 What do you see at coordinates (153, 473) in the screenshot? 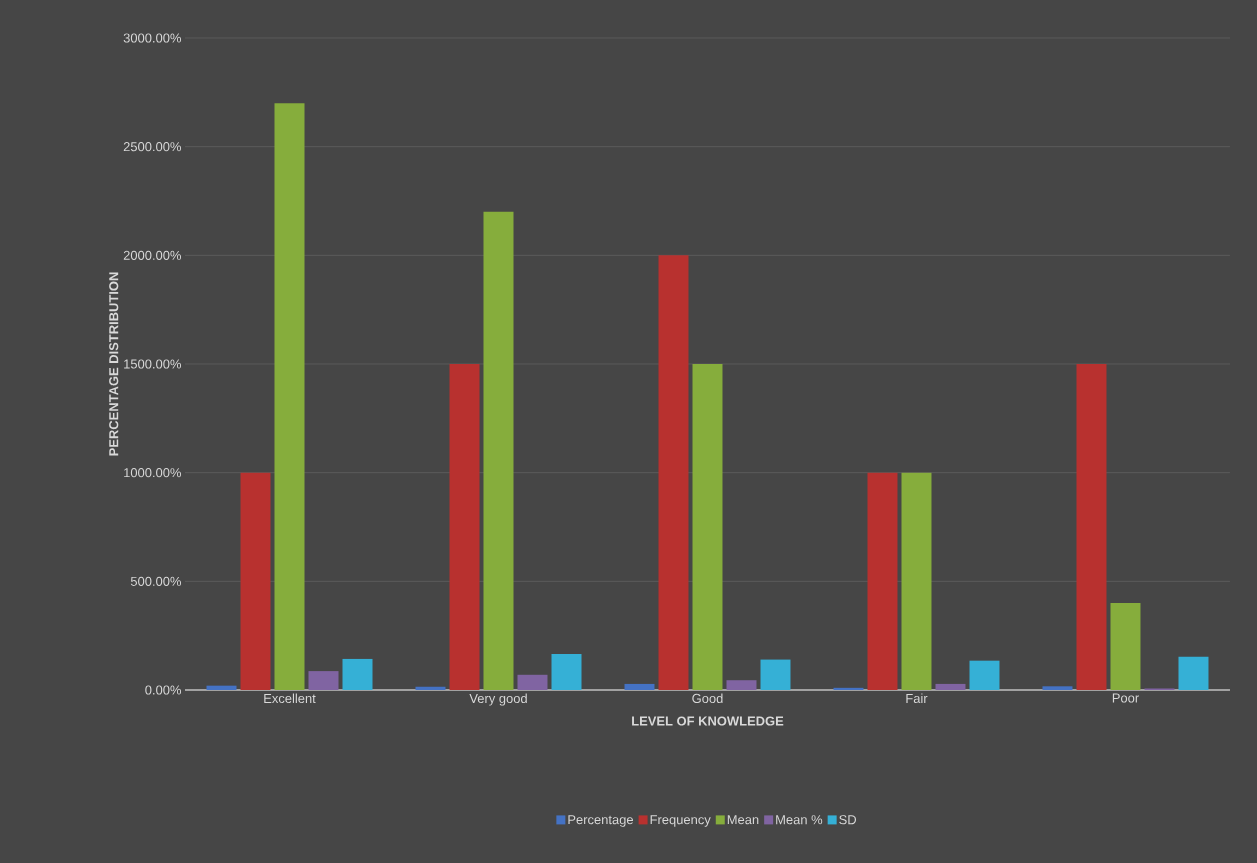
I see `y-tick-label: 1000.00%` at bounding box center [153, 473].